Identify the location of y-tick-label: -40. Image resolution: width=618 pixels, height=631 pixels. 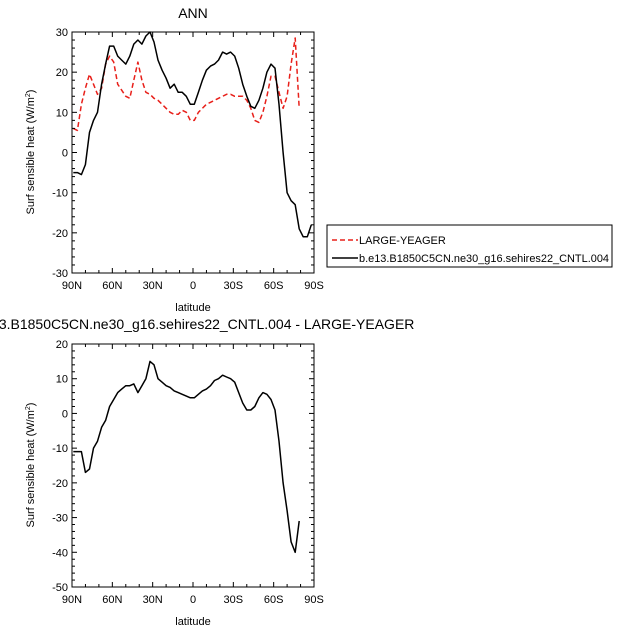
(60, 553).